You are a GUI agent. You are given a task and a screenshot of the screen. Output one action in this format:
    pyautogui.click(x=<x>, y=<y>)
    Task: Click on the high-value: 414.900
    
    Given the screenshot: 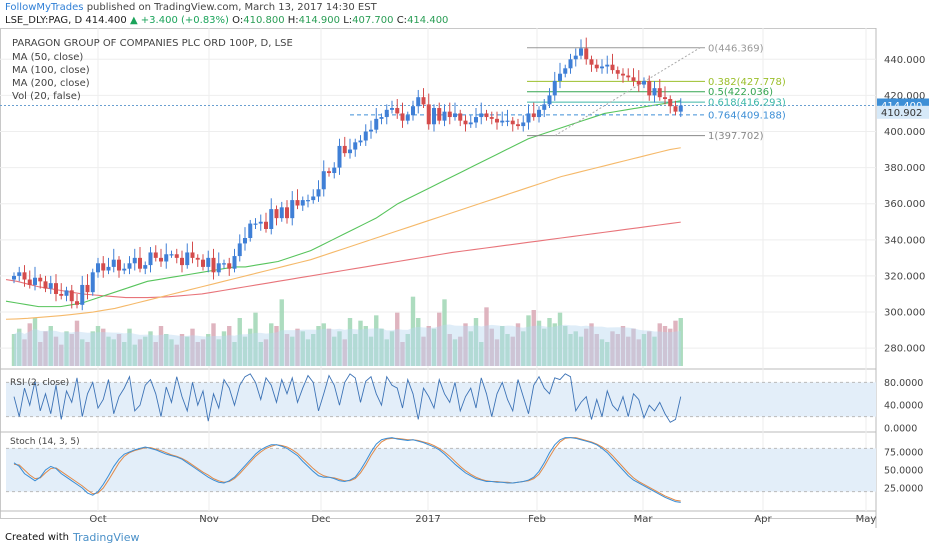 What is the action you would take?
    pyautogui.click(x=319, y=20)
    